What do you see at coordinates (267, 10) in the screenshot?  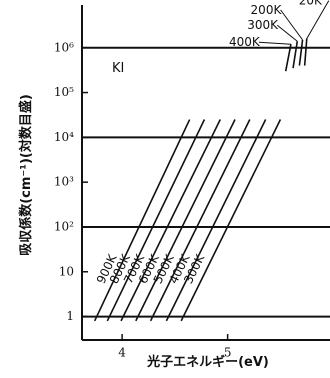 I see `series-label: 200K` at bounding box center [267, 10].